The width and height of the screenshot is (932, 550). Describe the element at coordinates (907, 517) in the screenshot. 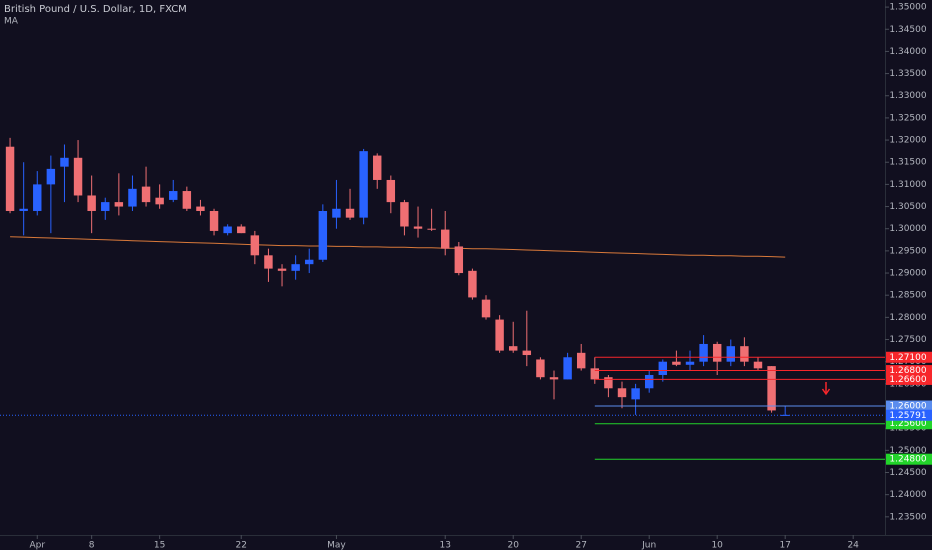

I see `y-tick-label: 1.23500` at that location.